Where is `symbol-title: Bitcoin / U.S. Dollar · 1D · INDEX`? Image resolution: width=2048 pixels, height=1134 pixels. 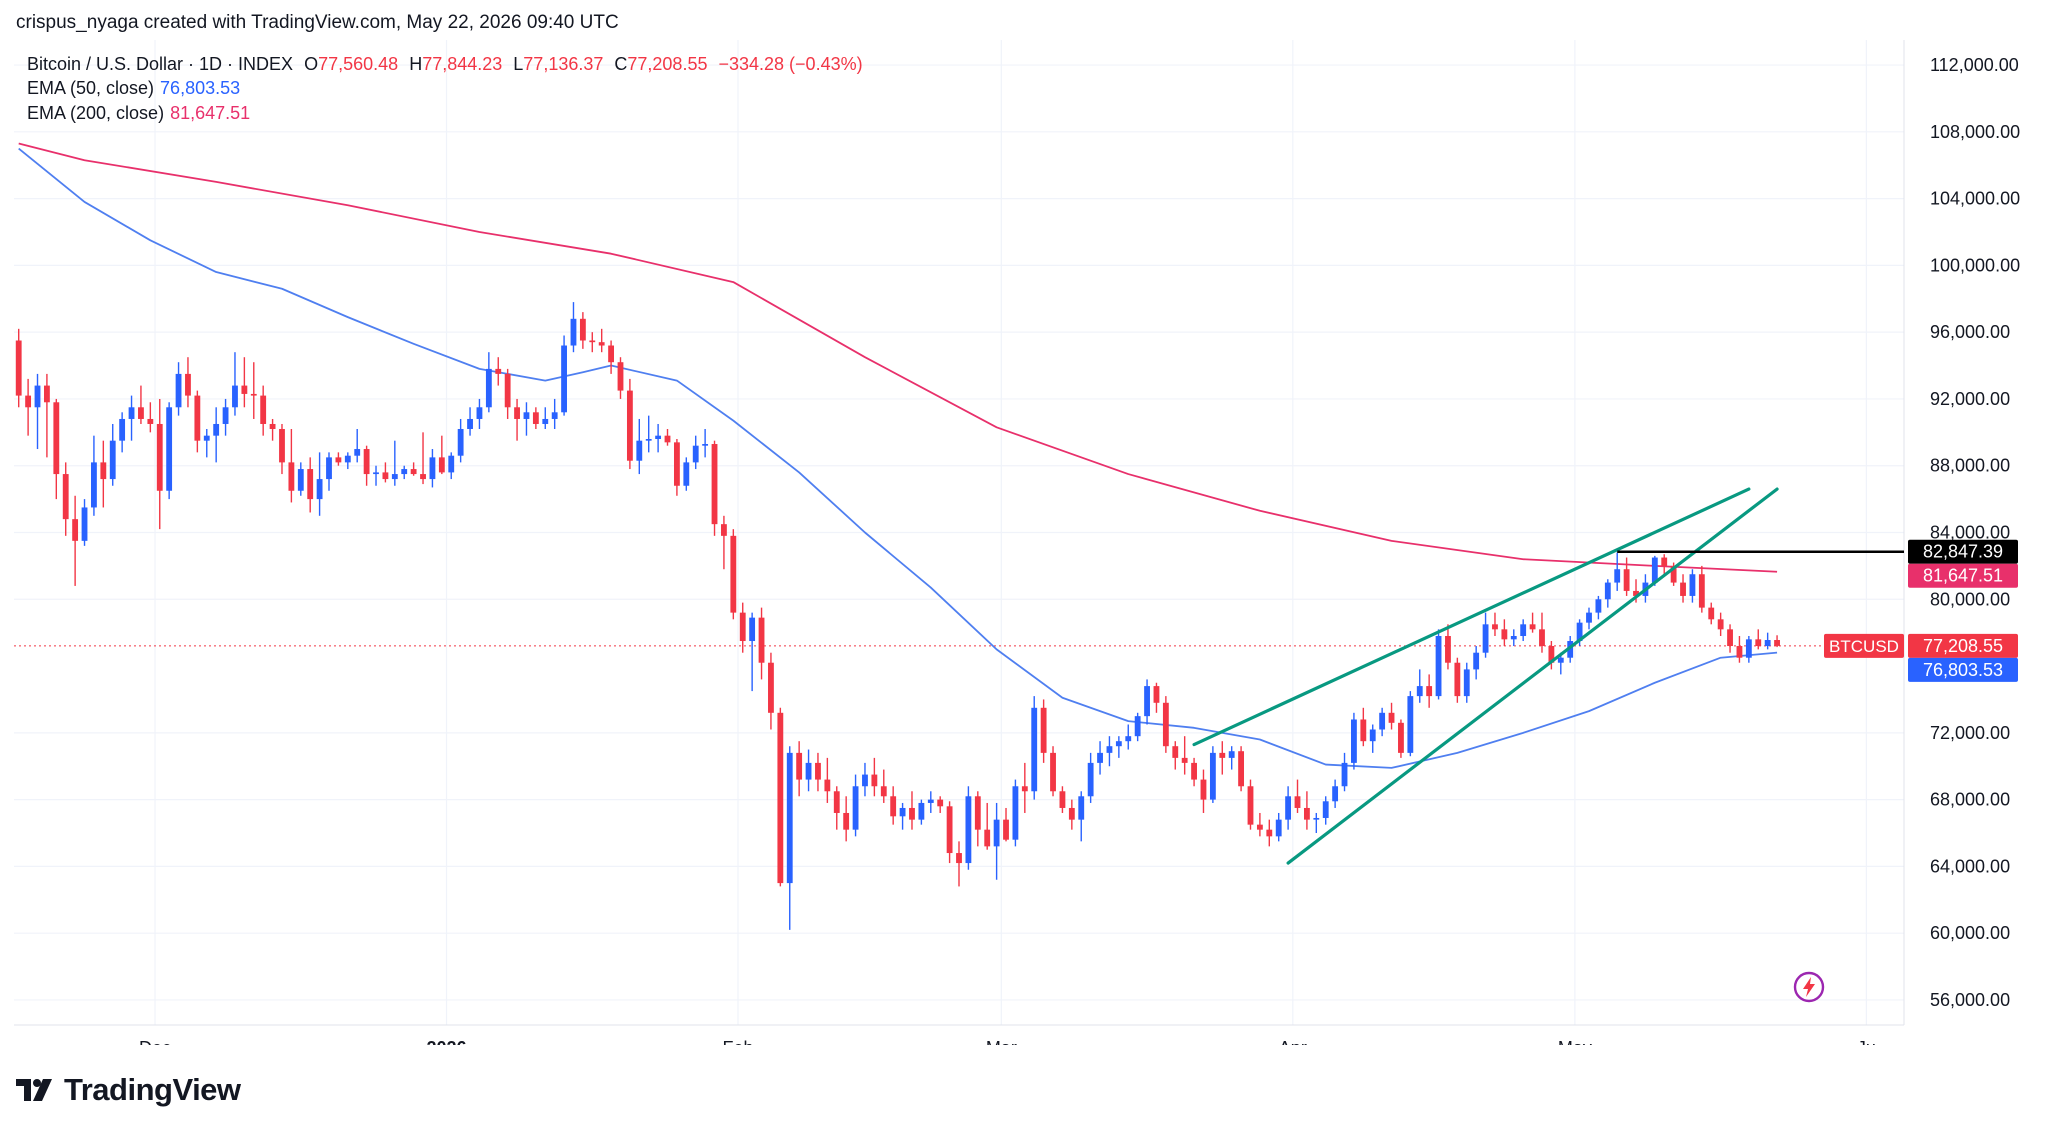 symbol-title: Bitcoin / U.S. Dollar · 1D · INDEX is located at coordinates (160, 64).